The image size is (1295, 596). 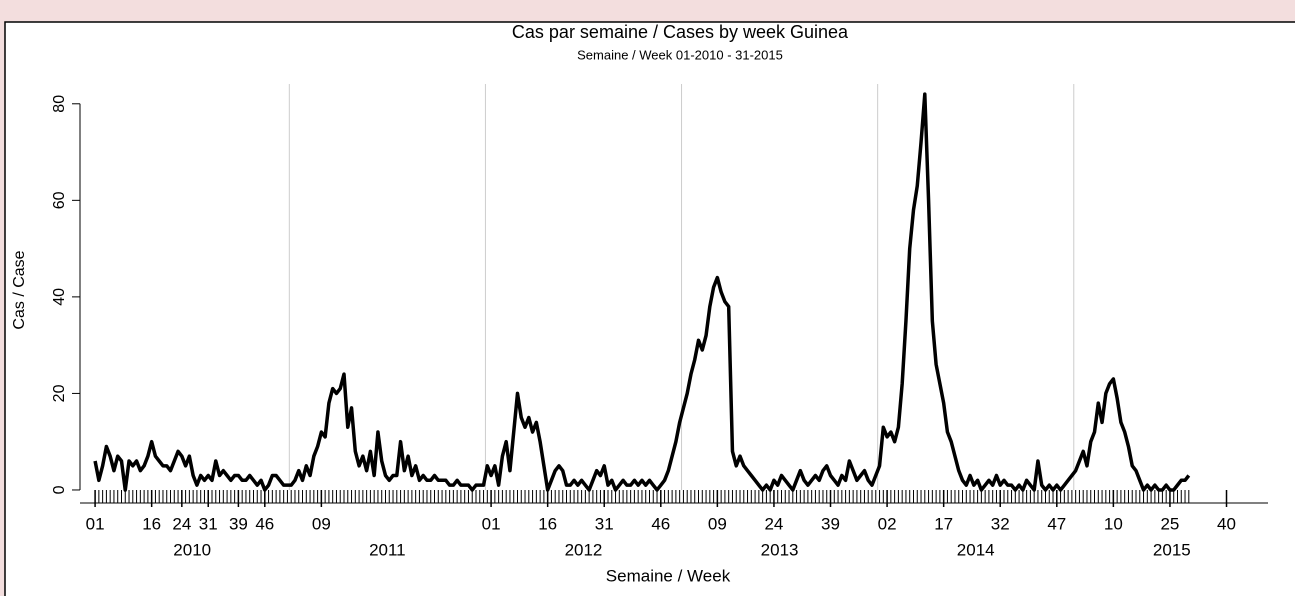 What do you see at coordinates (1000, 523) in the screenshot?
I see `x-tick-label: 32` at bounding box center [1000, 523].